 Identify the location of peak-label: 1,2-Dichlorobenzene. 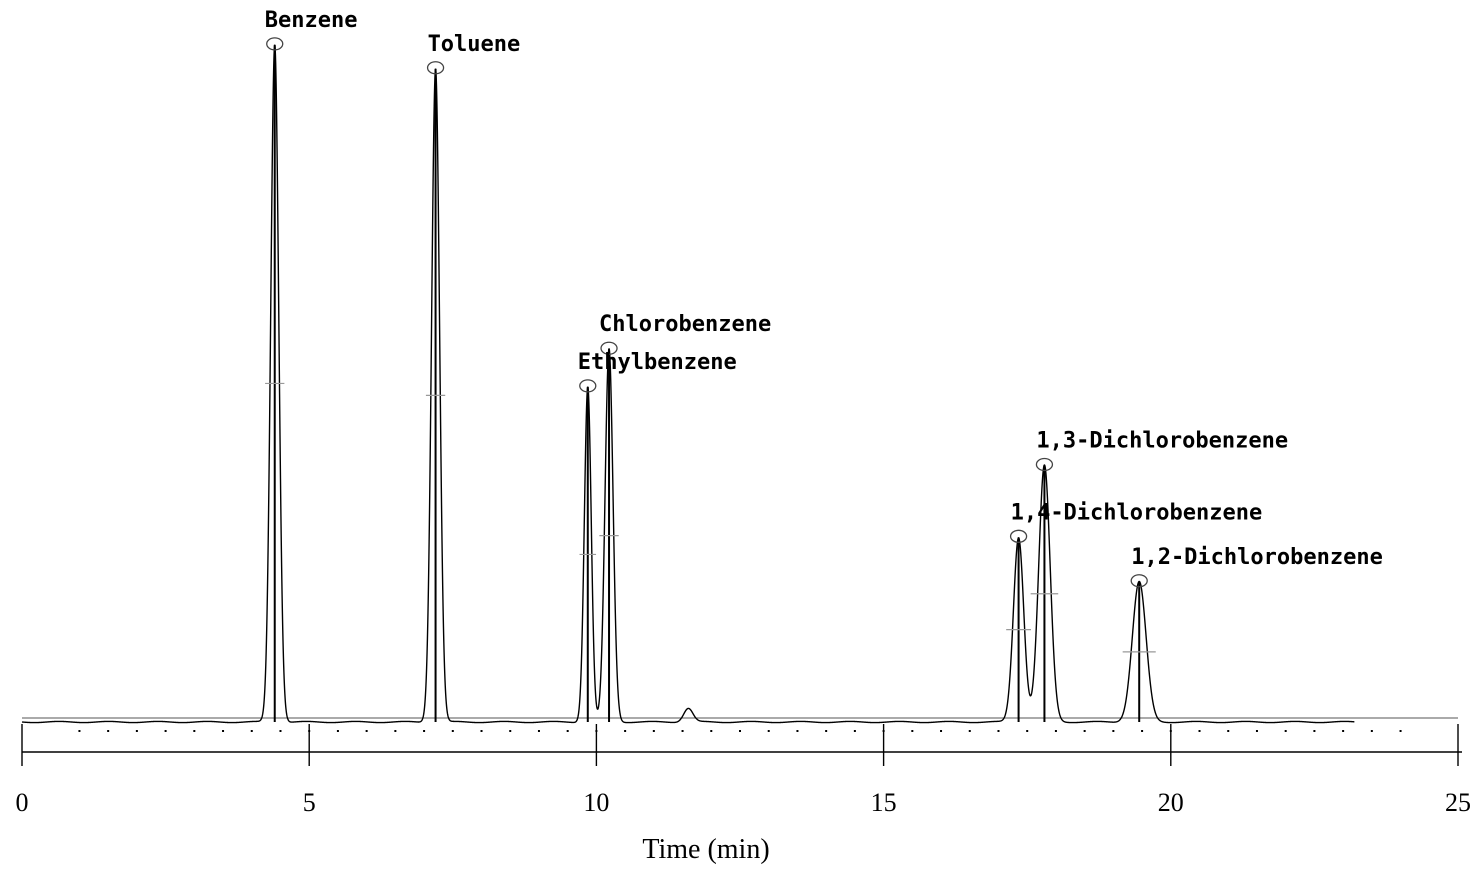
(1257, 557).